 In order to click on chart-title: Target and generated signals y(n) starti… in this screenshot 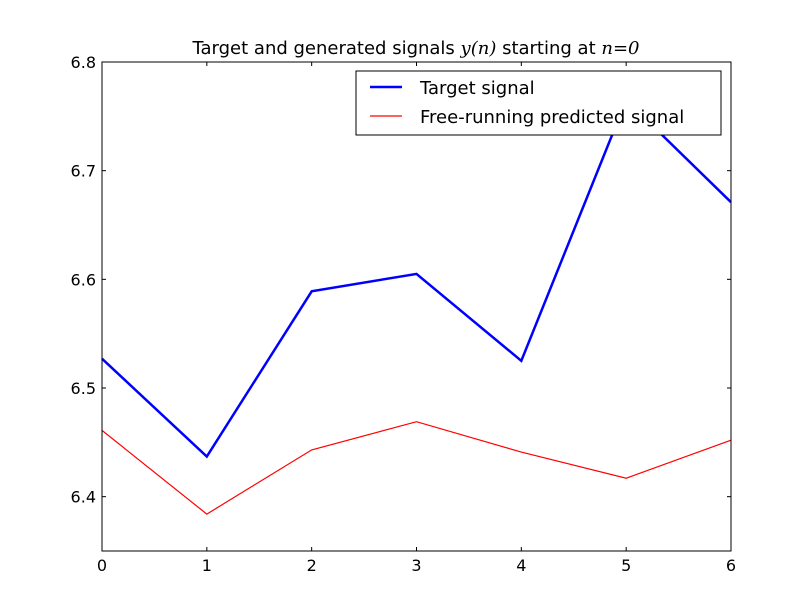, I will do `click(416, 48)`.